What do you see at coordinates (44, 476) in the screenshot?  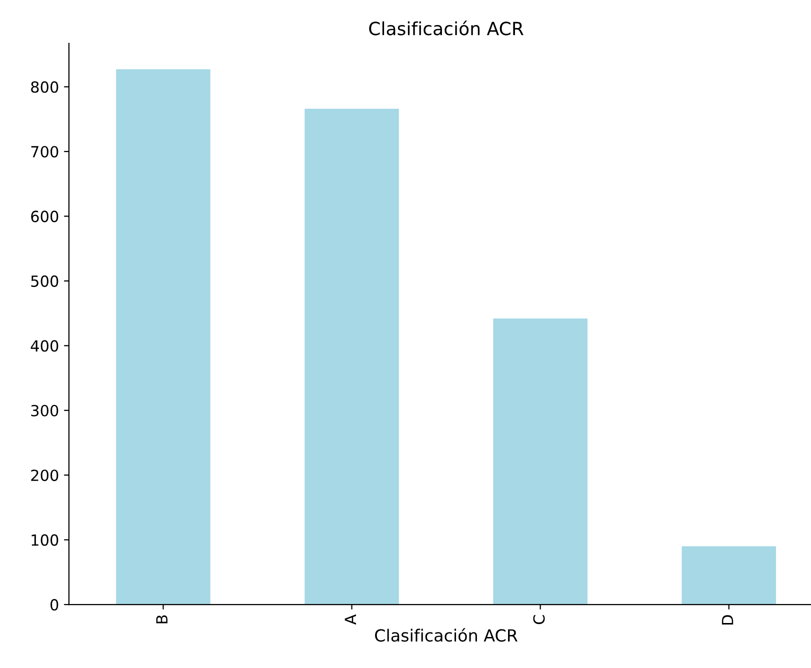 I see `y-tick-label: 200` at bounding box center [44, 476].